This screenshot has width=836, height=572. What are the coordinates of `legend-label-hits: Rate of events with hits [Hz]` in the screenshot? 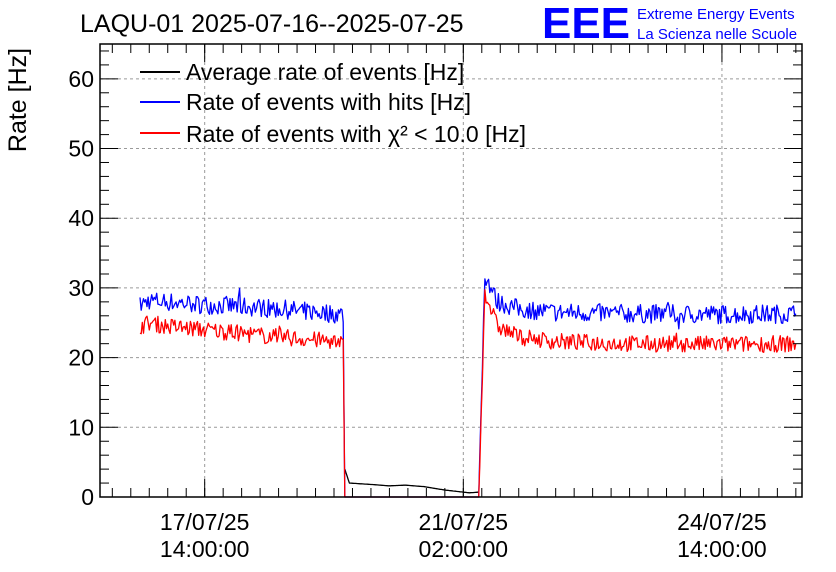 It's located at (328, 102).